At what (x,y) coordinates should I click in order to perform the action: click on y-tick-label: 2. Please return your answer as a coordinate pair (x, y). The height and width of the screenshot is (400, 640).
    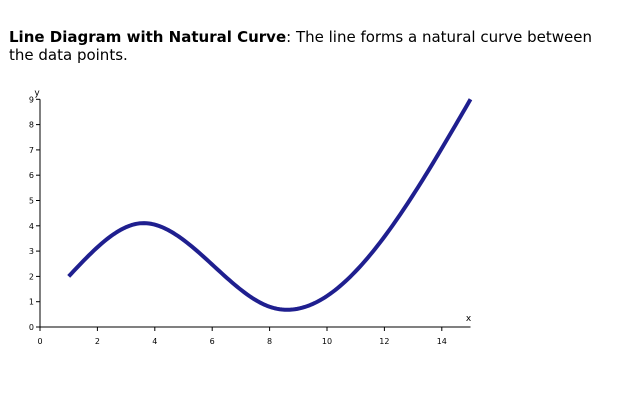
    Looking at the image, I should click on (31, 276).